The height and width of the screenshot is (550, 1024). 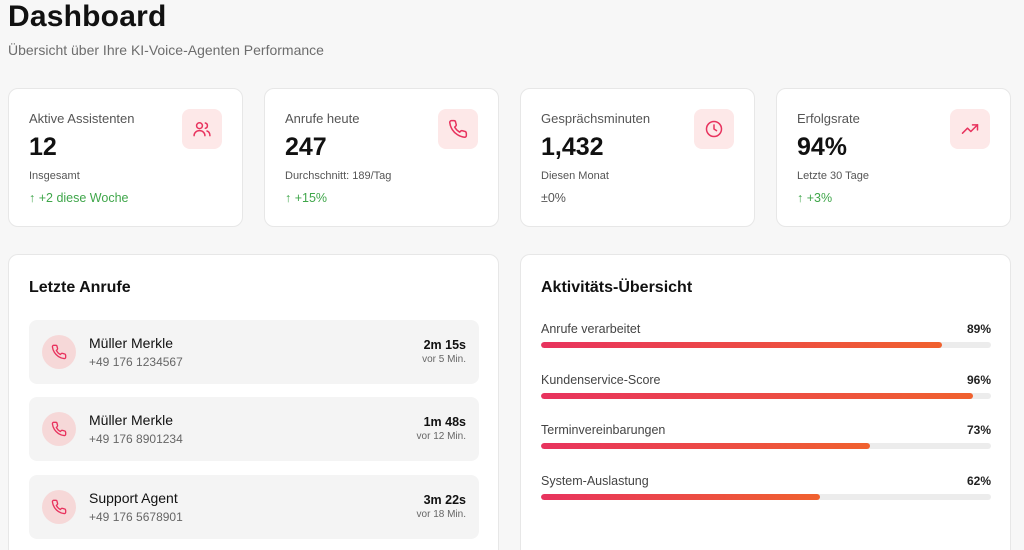 What do you see at coordinates (828, 118) in the screenshot?
I see `stat-label: Erfolgsrate` at bounding box center [828, 118].